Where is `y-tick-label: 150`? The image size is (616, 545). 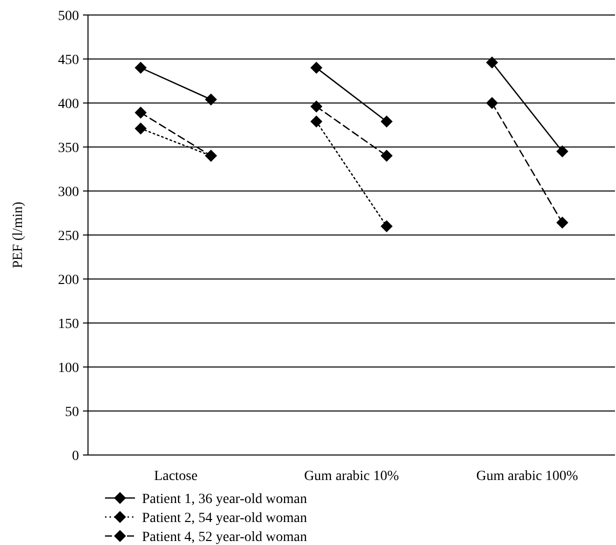 y-tick-label: 150 is located at coordinates (68, 324).